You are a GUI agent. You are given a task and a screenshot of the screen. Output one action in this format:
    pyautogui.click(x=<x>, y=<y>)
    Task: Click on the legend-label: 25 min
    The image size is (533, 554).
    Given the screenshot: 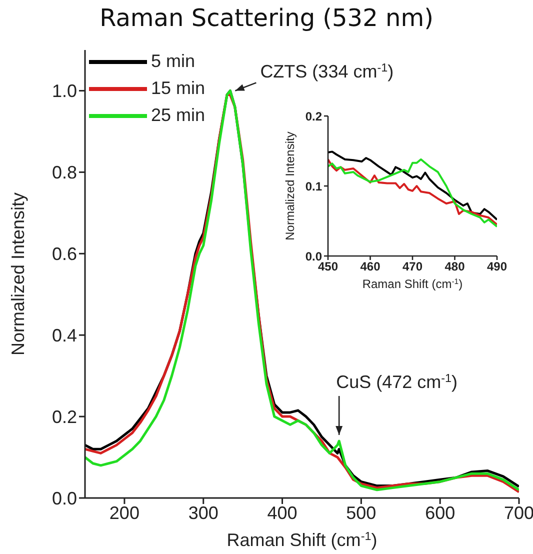 What is the action you would take?
    pyautogui.click(x=178, y=115)
    